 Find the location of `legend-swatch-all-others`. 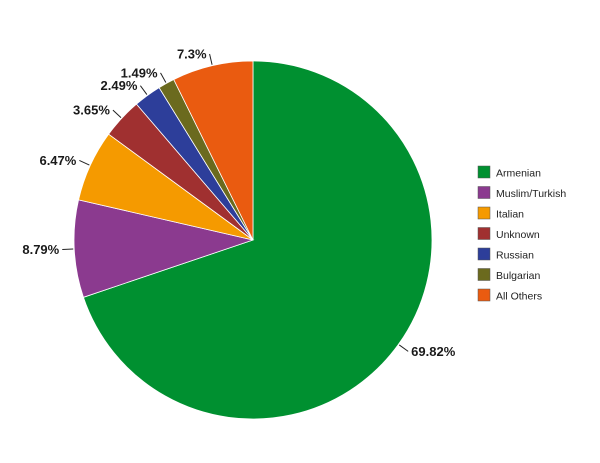

legend-swatch-all-others is located at coordinates (484, 295).